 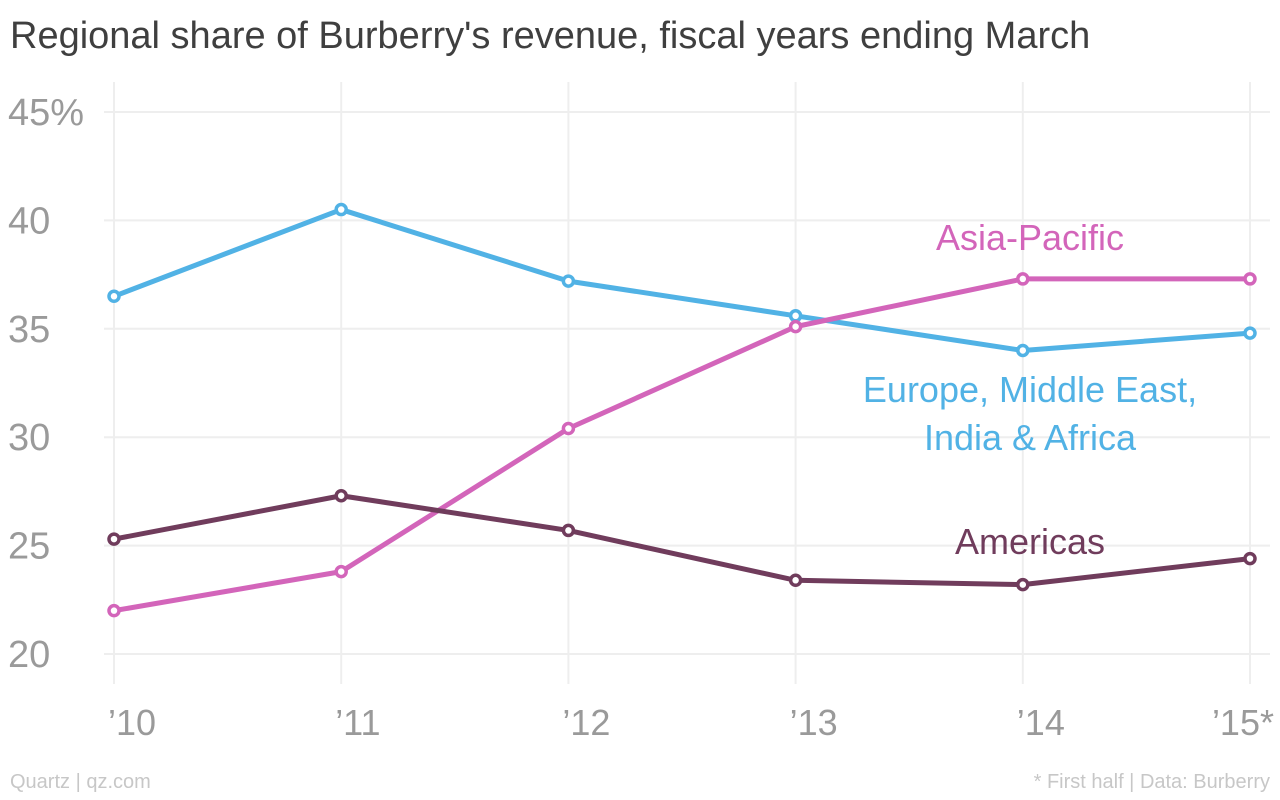 What do you see at coordinates (357, 722) in the screenshot?
I see `x-tick-label: ’11` at bounding box center [357, 722].